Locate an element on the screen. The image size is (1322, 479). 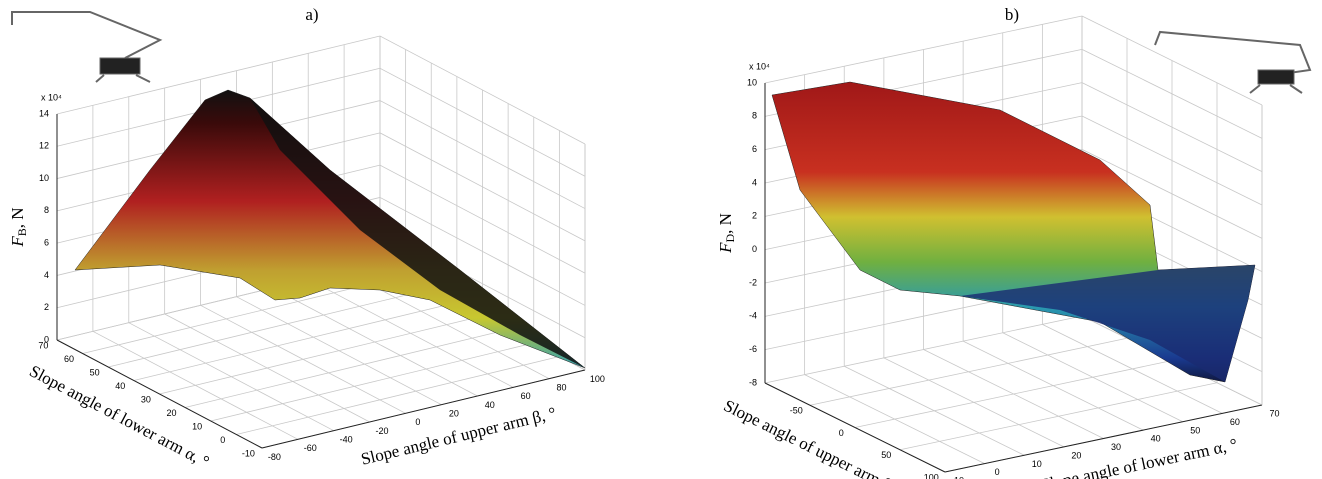
z-tick-label: 12 is located at coordinates (44, 146).